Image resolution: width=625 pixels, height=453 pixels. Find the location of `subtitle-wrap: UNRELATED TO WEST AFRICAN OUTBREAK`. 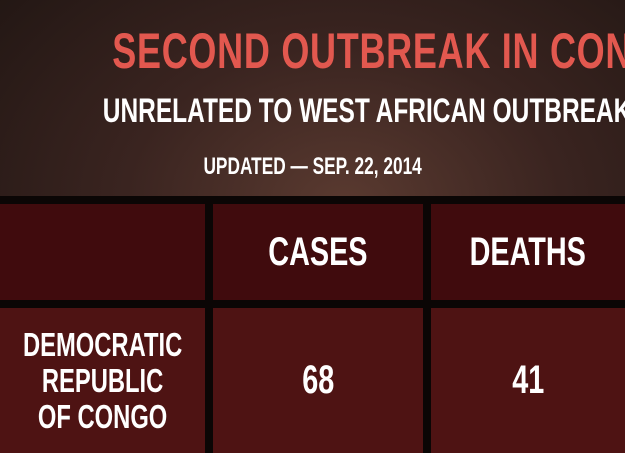

subtitle-wrap: UNRELATED TO WEST AFRICAN OUTBREAK is located at coordinates (312, 111).